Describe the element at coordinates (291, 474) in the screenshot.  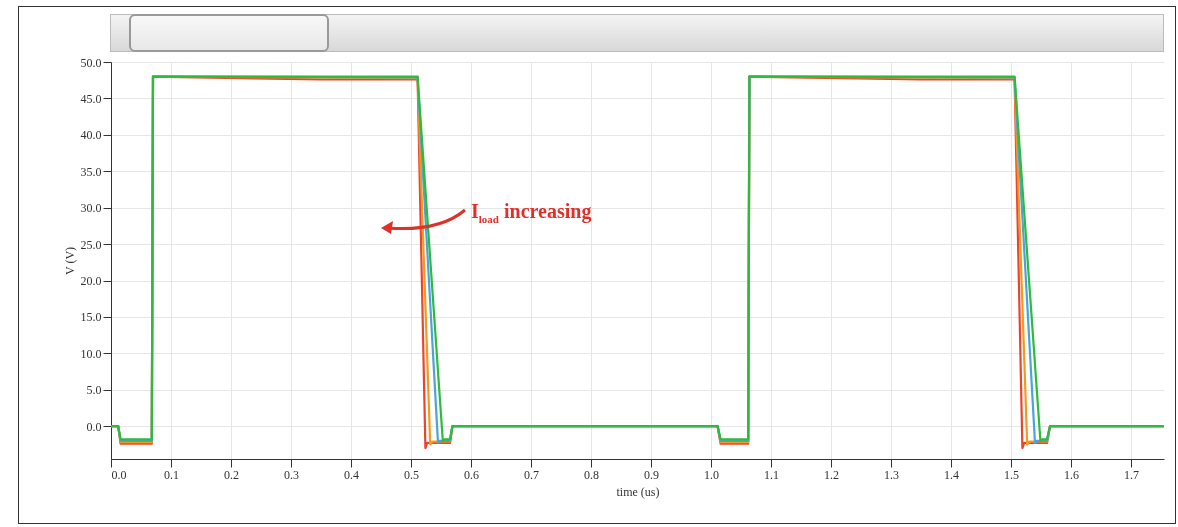
I see `x-tick-label: 0.3` at that location.